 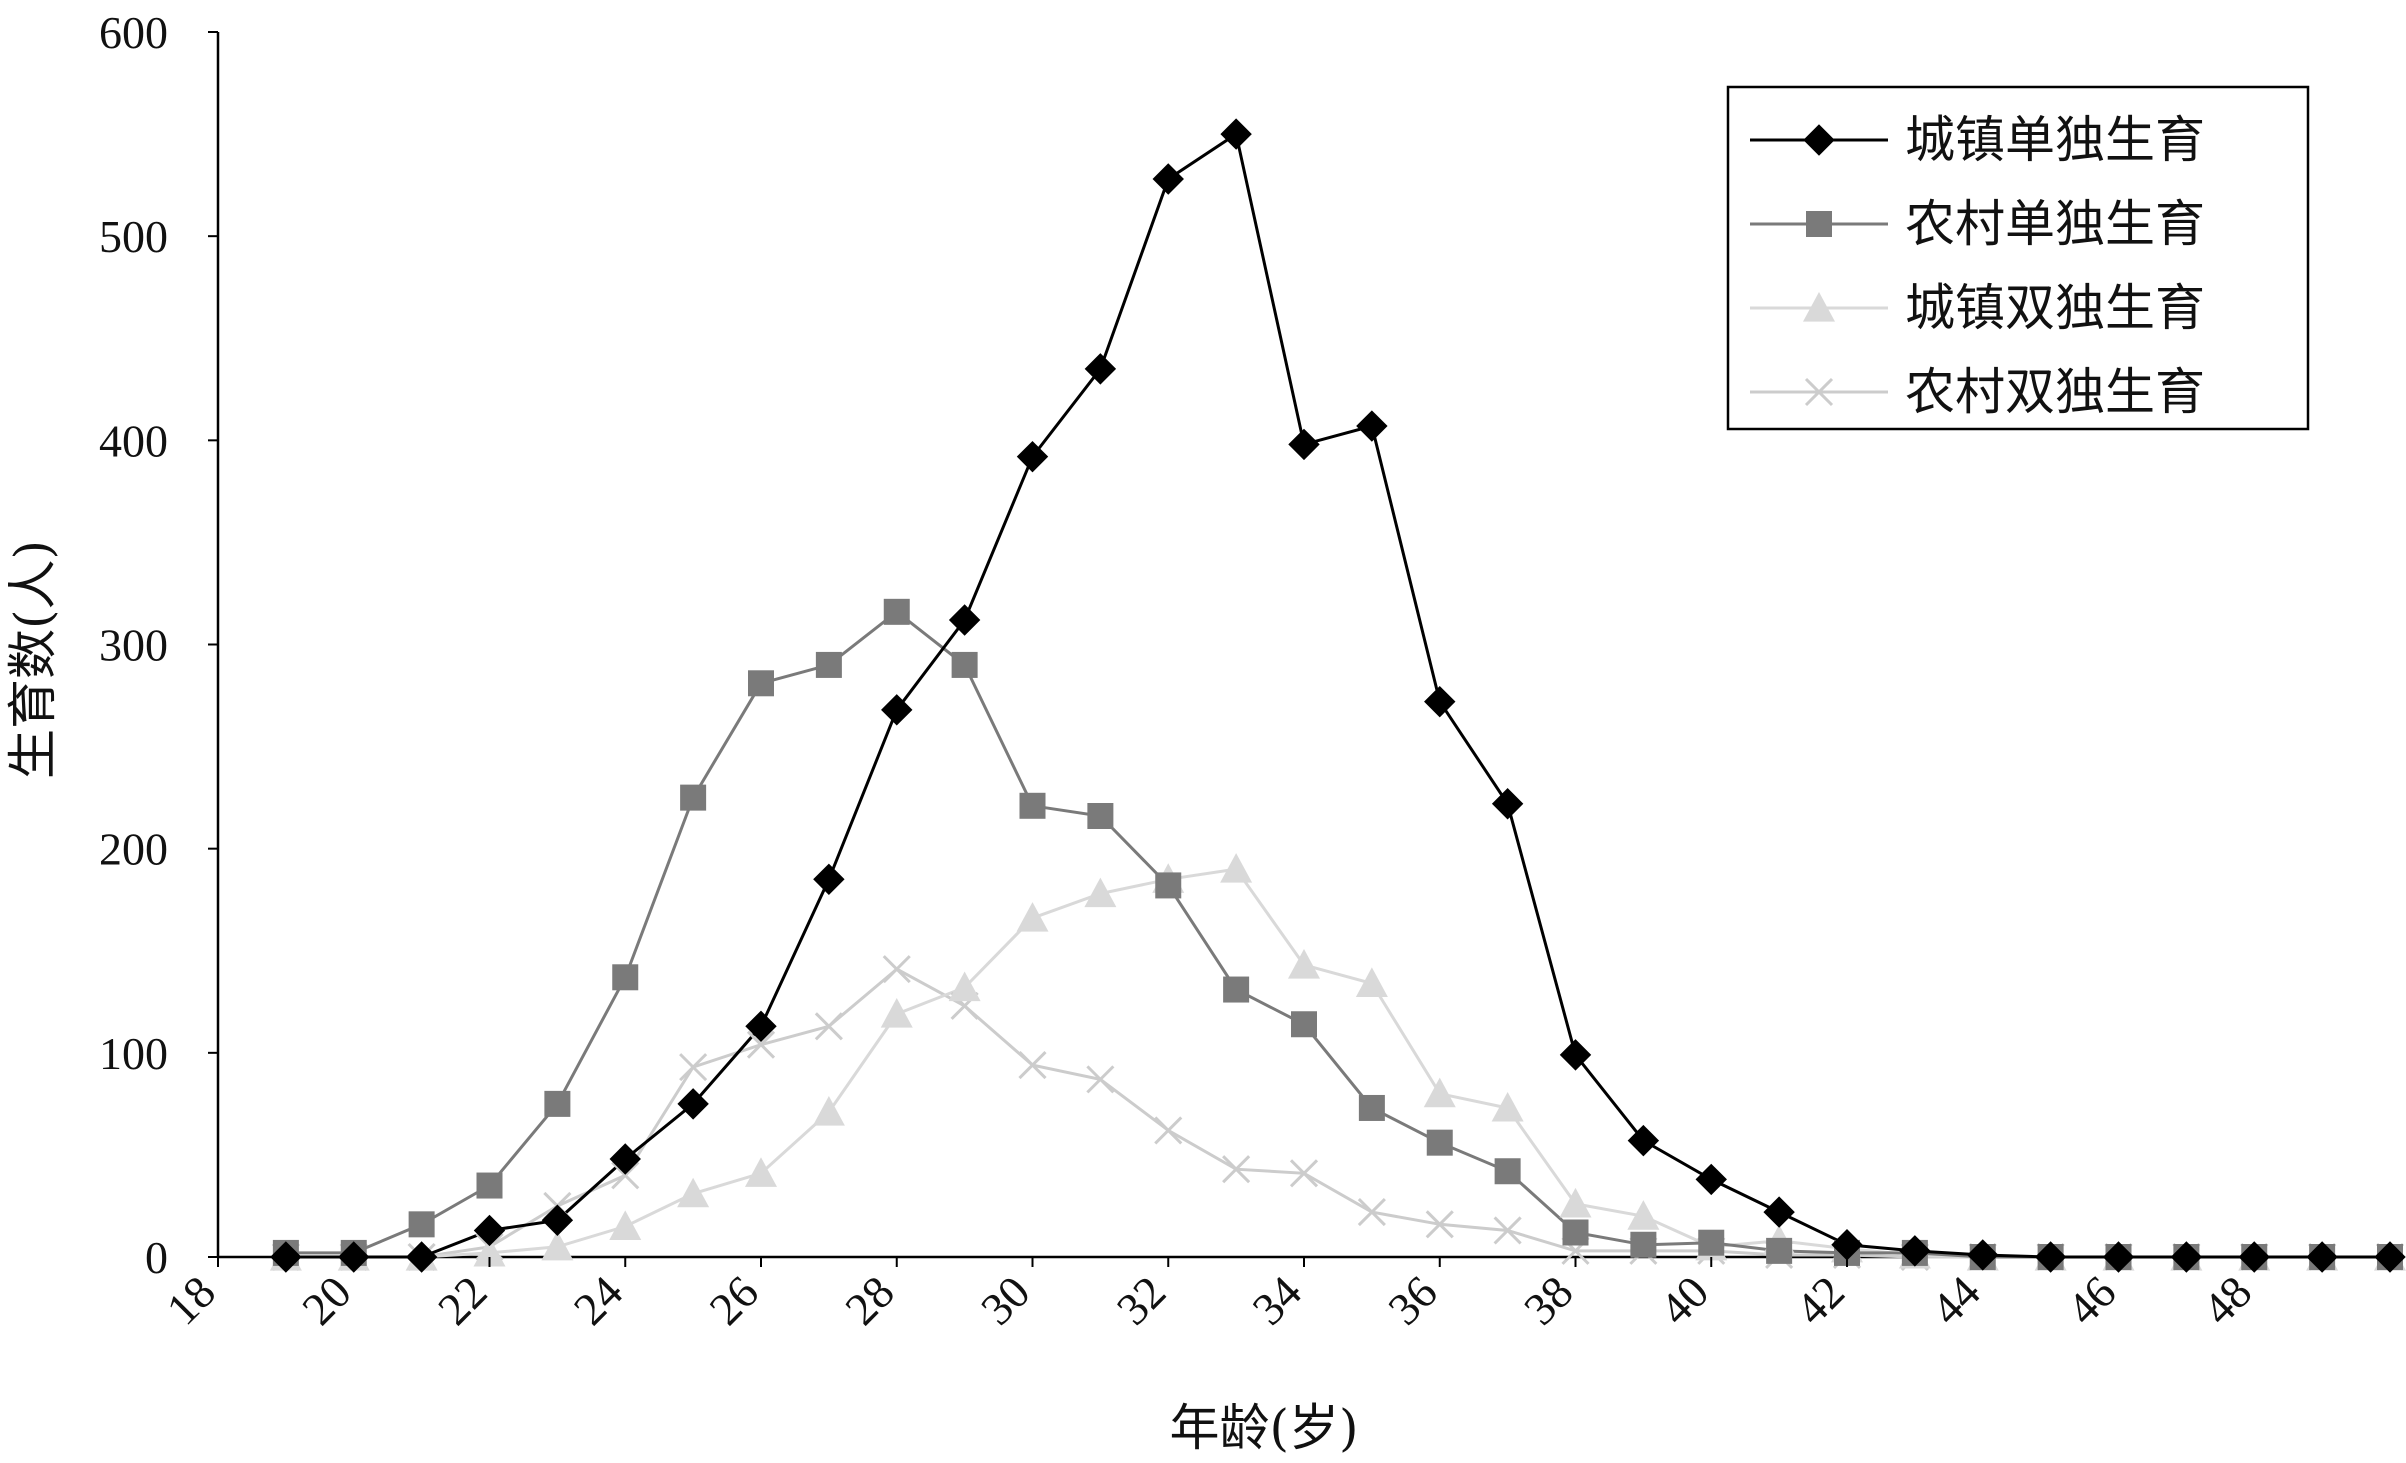 What do you see at coordinates (1548, 1300) in the screenshot?
I see `x-tick-label: 38` at bounding box center [1548, 1300].